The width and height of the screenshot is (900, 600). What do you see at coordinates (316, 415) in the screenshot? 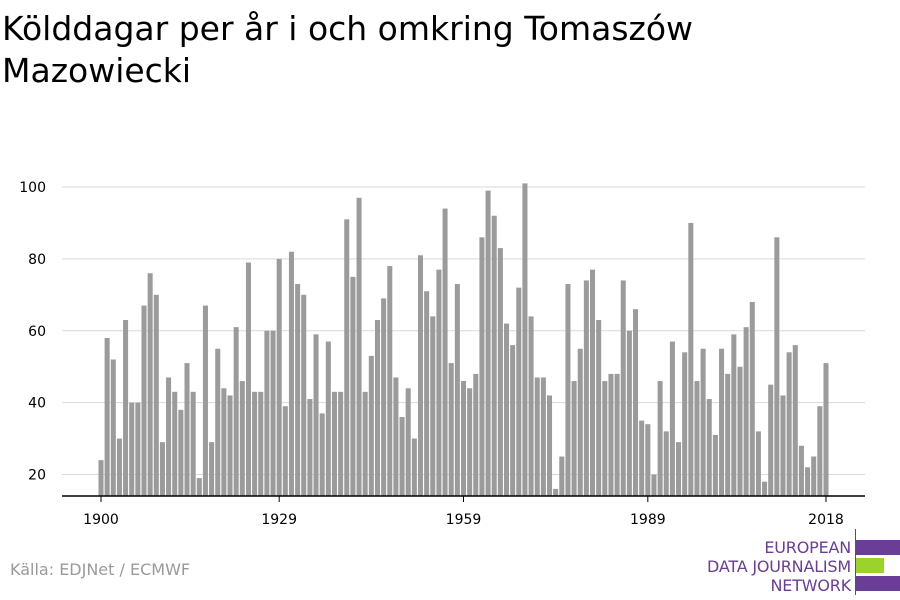
I see `bar-1935` at bounding box center [316, 415].